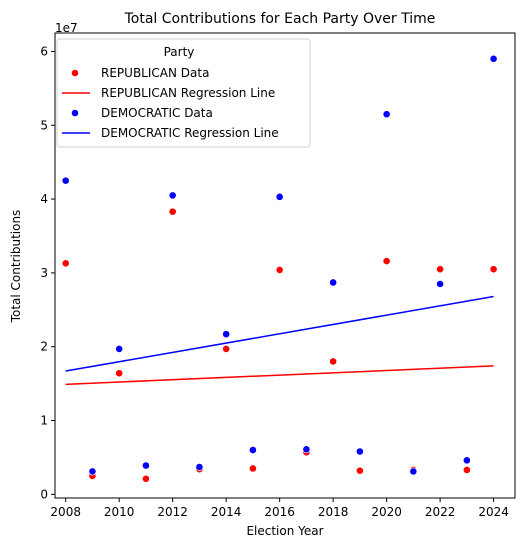  I want to click on x-axis-label: Election Year, so click(284, 531).